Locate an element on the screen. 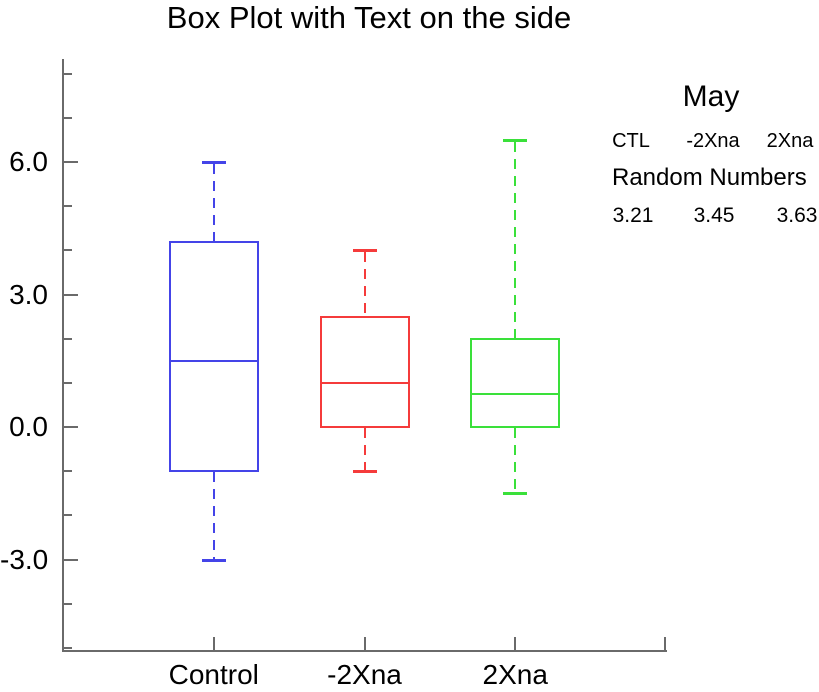 The width and height of the screenshot is (819, 692). x-axis-end-tick is located at coordinates (665, 644).